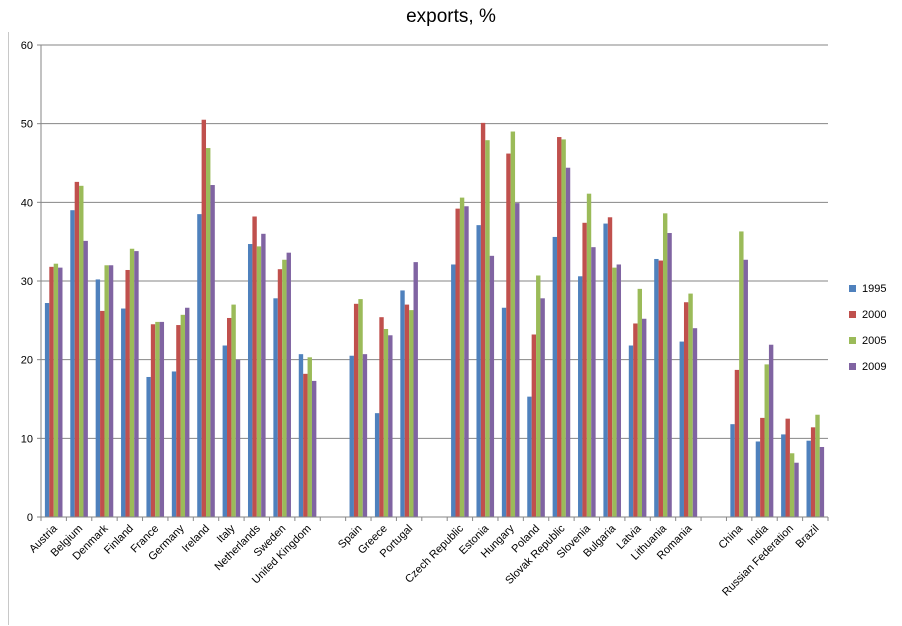 The image size is (902, 626). Describe the element at coordinates (27, 203) in the screenshot. I see `y-tick-label: 40` at that location.